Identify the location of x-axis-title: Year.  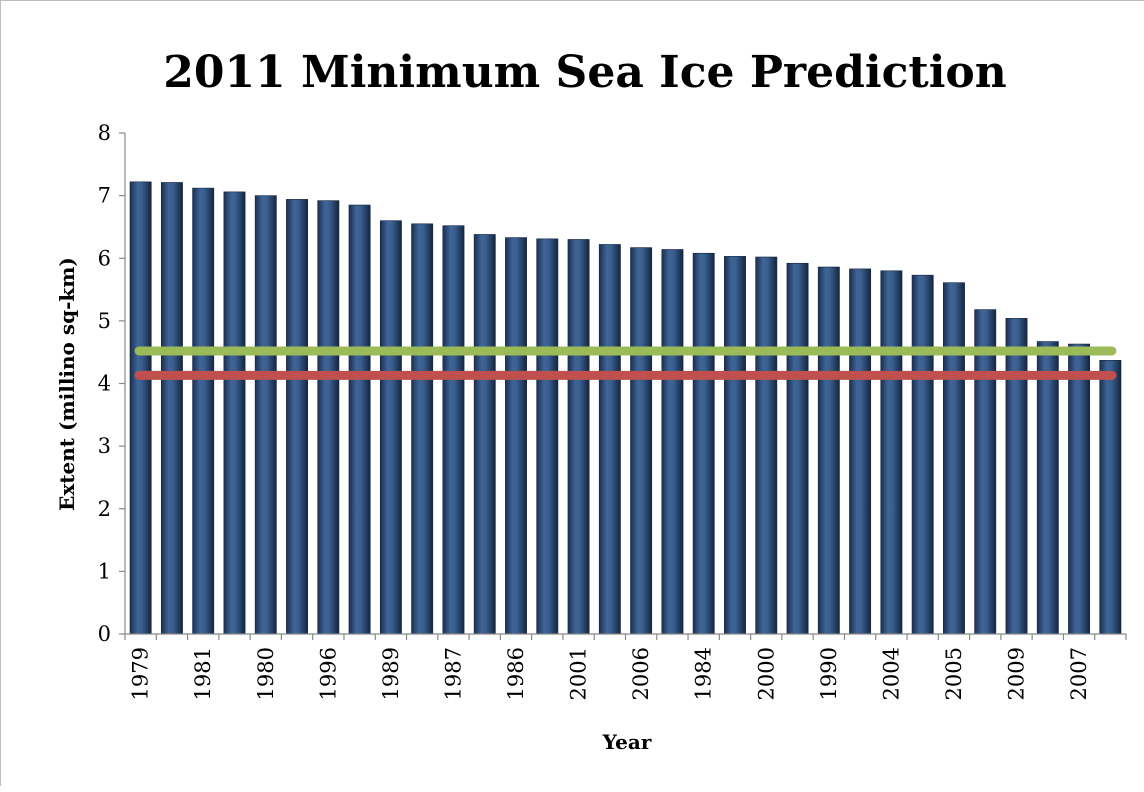
(627, 742).